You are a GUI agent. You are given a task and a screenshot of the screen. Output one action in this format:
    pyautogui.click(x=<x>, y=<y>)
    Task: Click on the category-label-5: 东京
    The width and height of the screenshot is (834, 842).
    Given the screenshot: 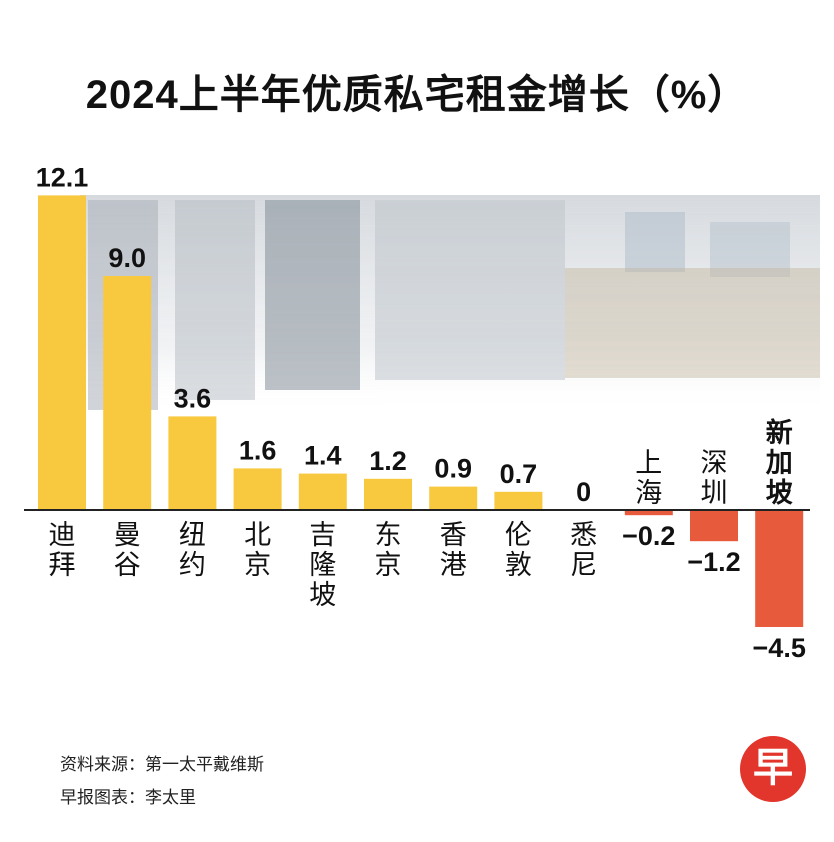 What is the action you would take?
    pyautogui.click(x=388, y=550)
    